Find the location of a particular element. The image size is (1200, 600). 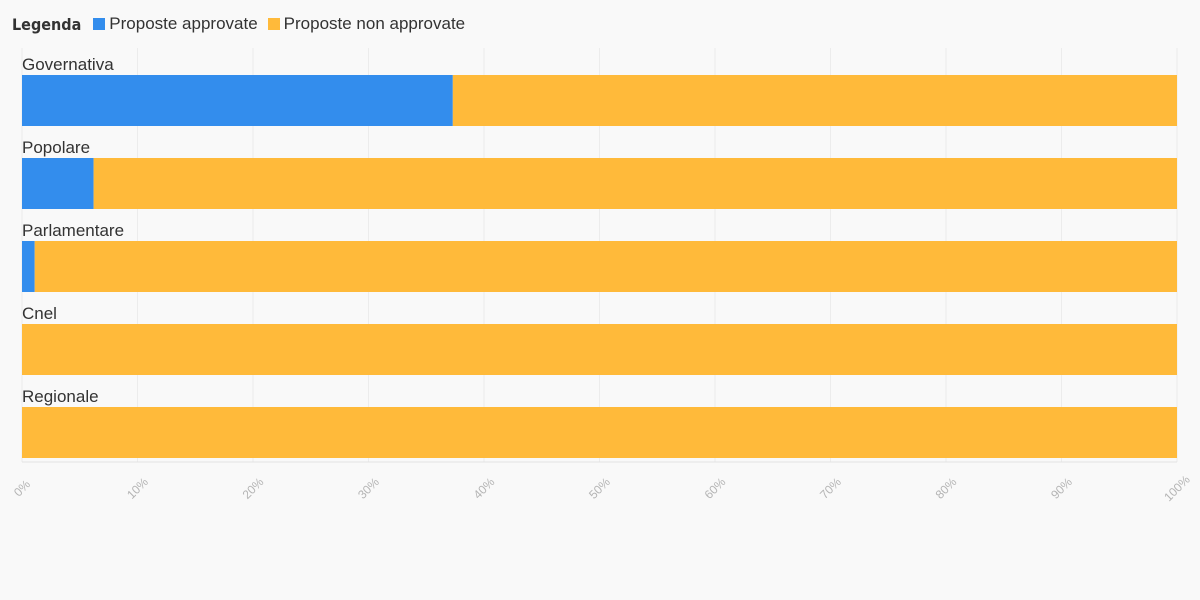

category-label: Cnel is located at coordinates (39, 313).